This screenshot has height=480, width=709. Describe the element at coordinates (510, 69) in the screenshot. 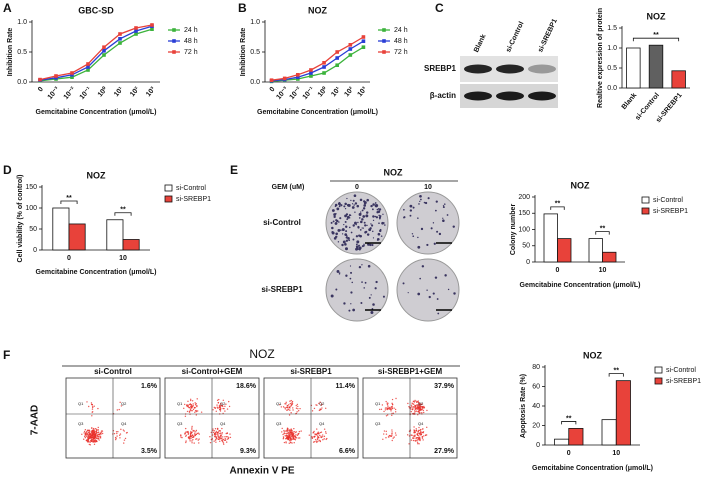

I see `blot-band` at that location.